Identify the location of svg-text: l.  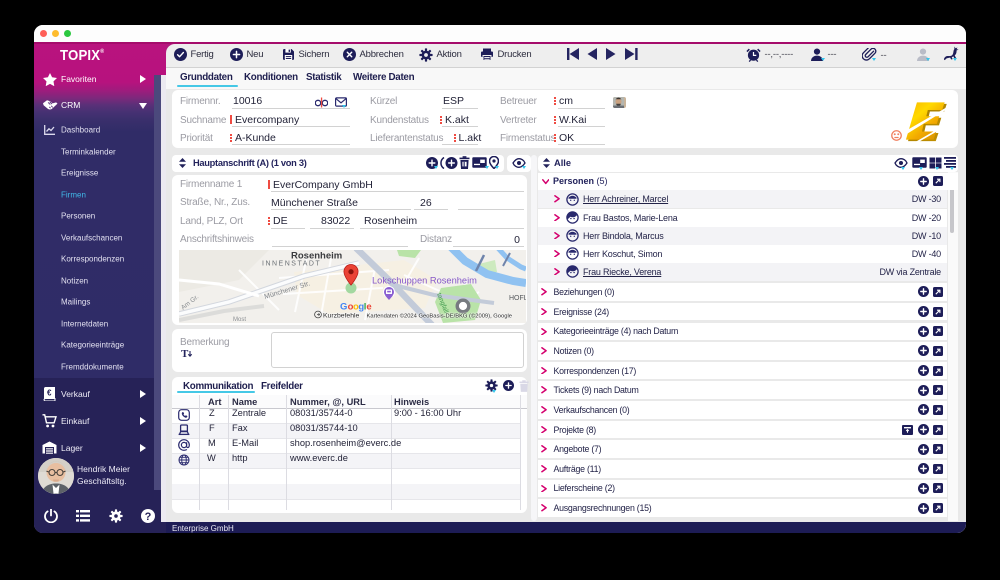
(365, 307).